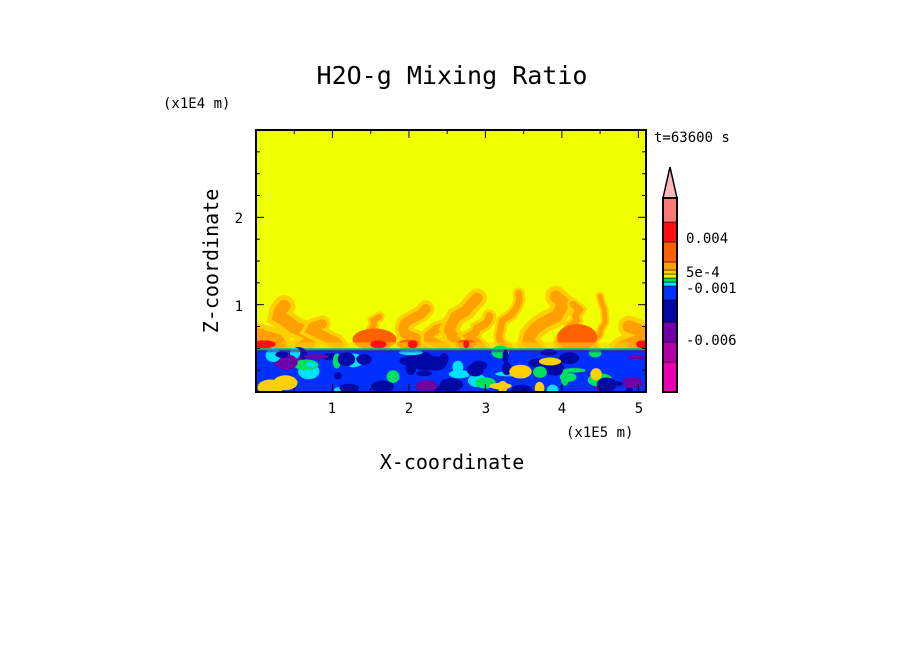  What do you see at coordinates (707, 239) in the screenshot?
I see `colorbar-label: 0.004` at bounding box center [707, 239].